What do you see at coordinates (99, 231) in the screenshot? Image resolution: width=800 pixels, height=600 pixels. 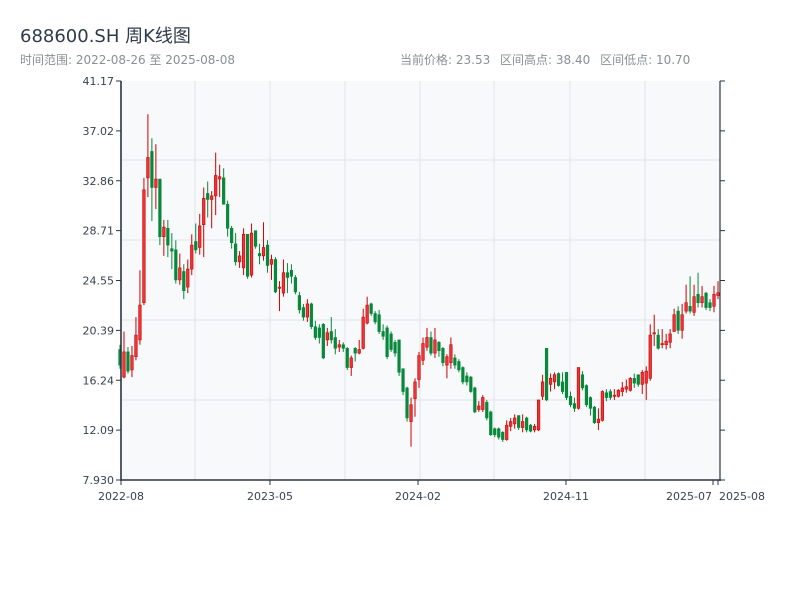 I see `y-tick-label: 28.71` at bounding box center [99, 231].